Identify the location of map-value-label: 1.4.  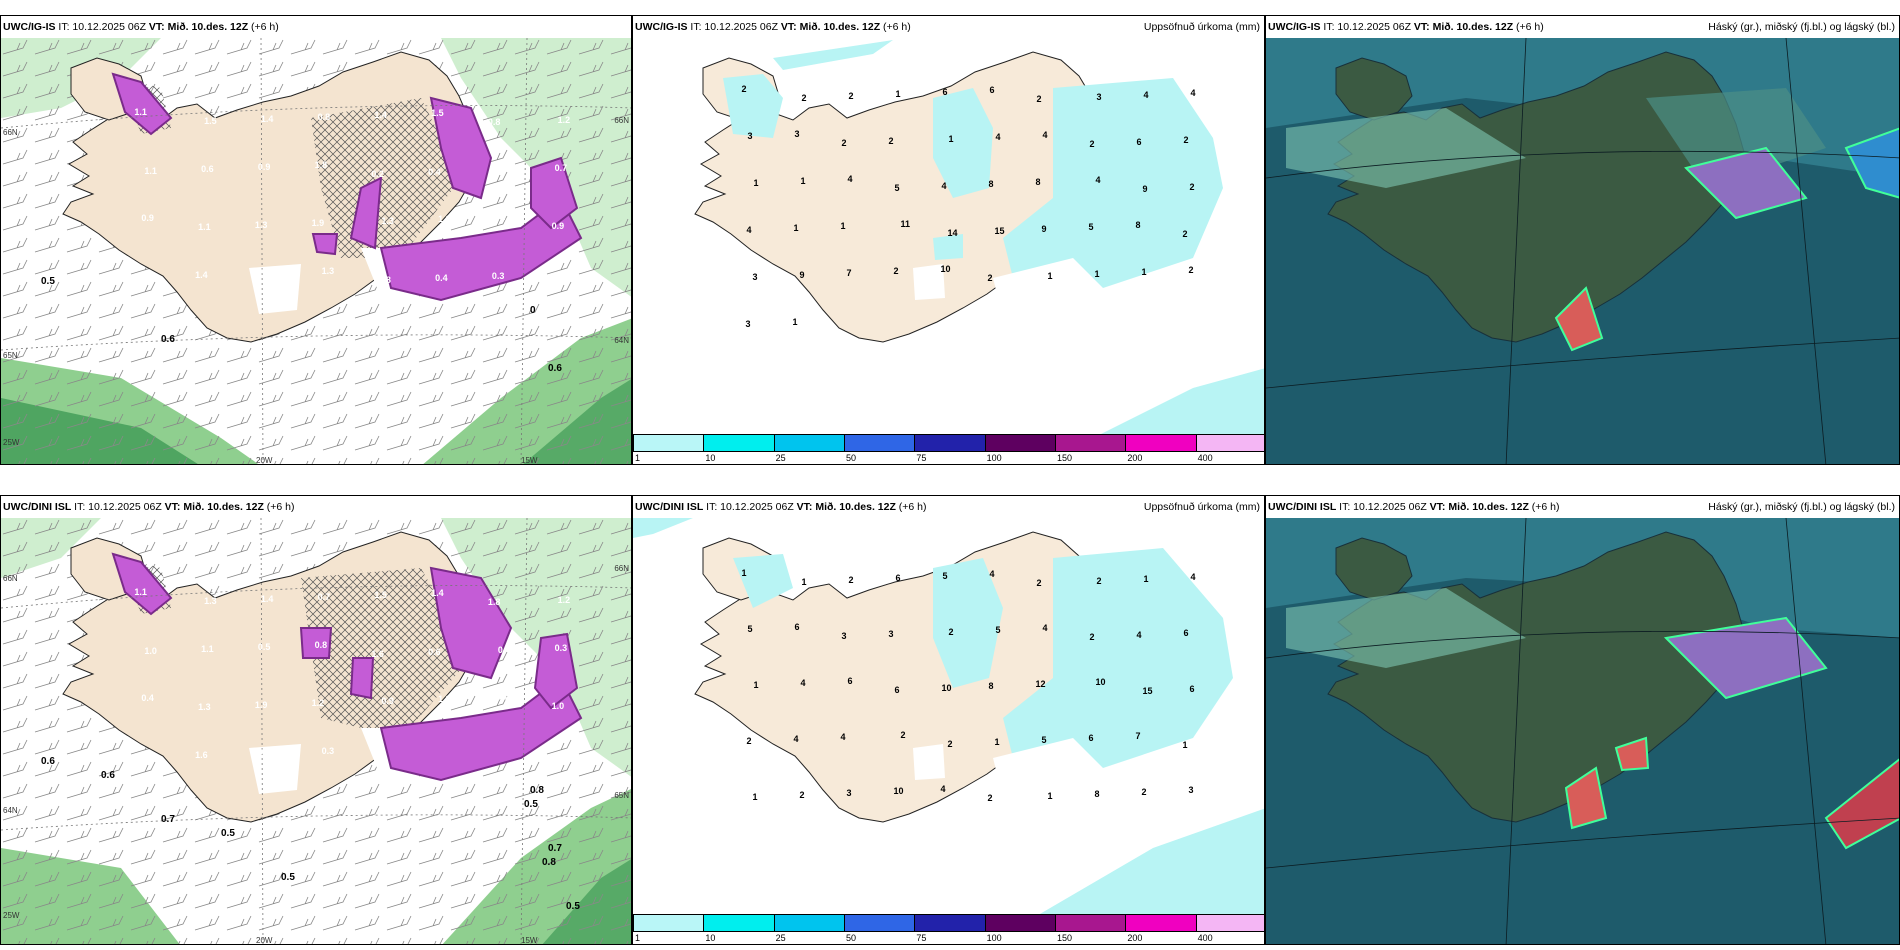
(501, 697).